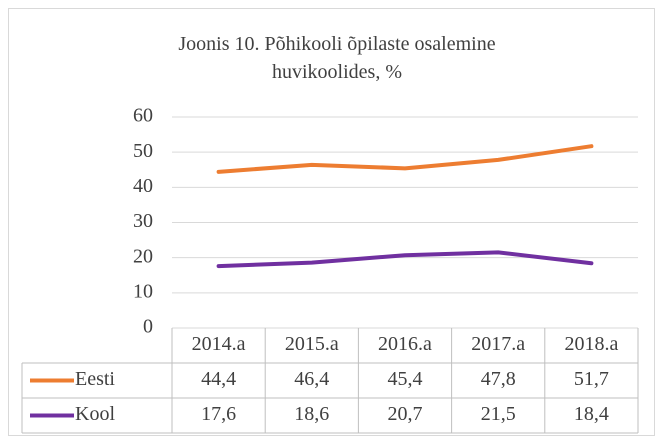  What do you see at coordinates (311, 379) in the screenshot?
I see `table-cell: 46,4` at bounding box center [311, 379].